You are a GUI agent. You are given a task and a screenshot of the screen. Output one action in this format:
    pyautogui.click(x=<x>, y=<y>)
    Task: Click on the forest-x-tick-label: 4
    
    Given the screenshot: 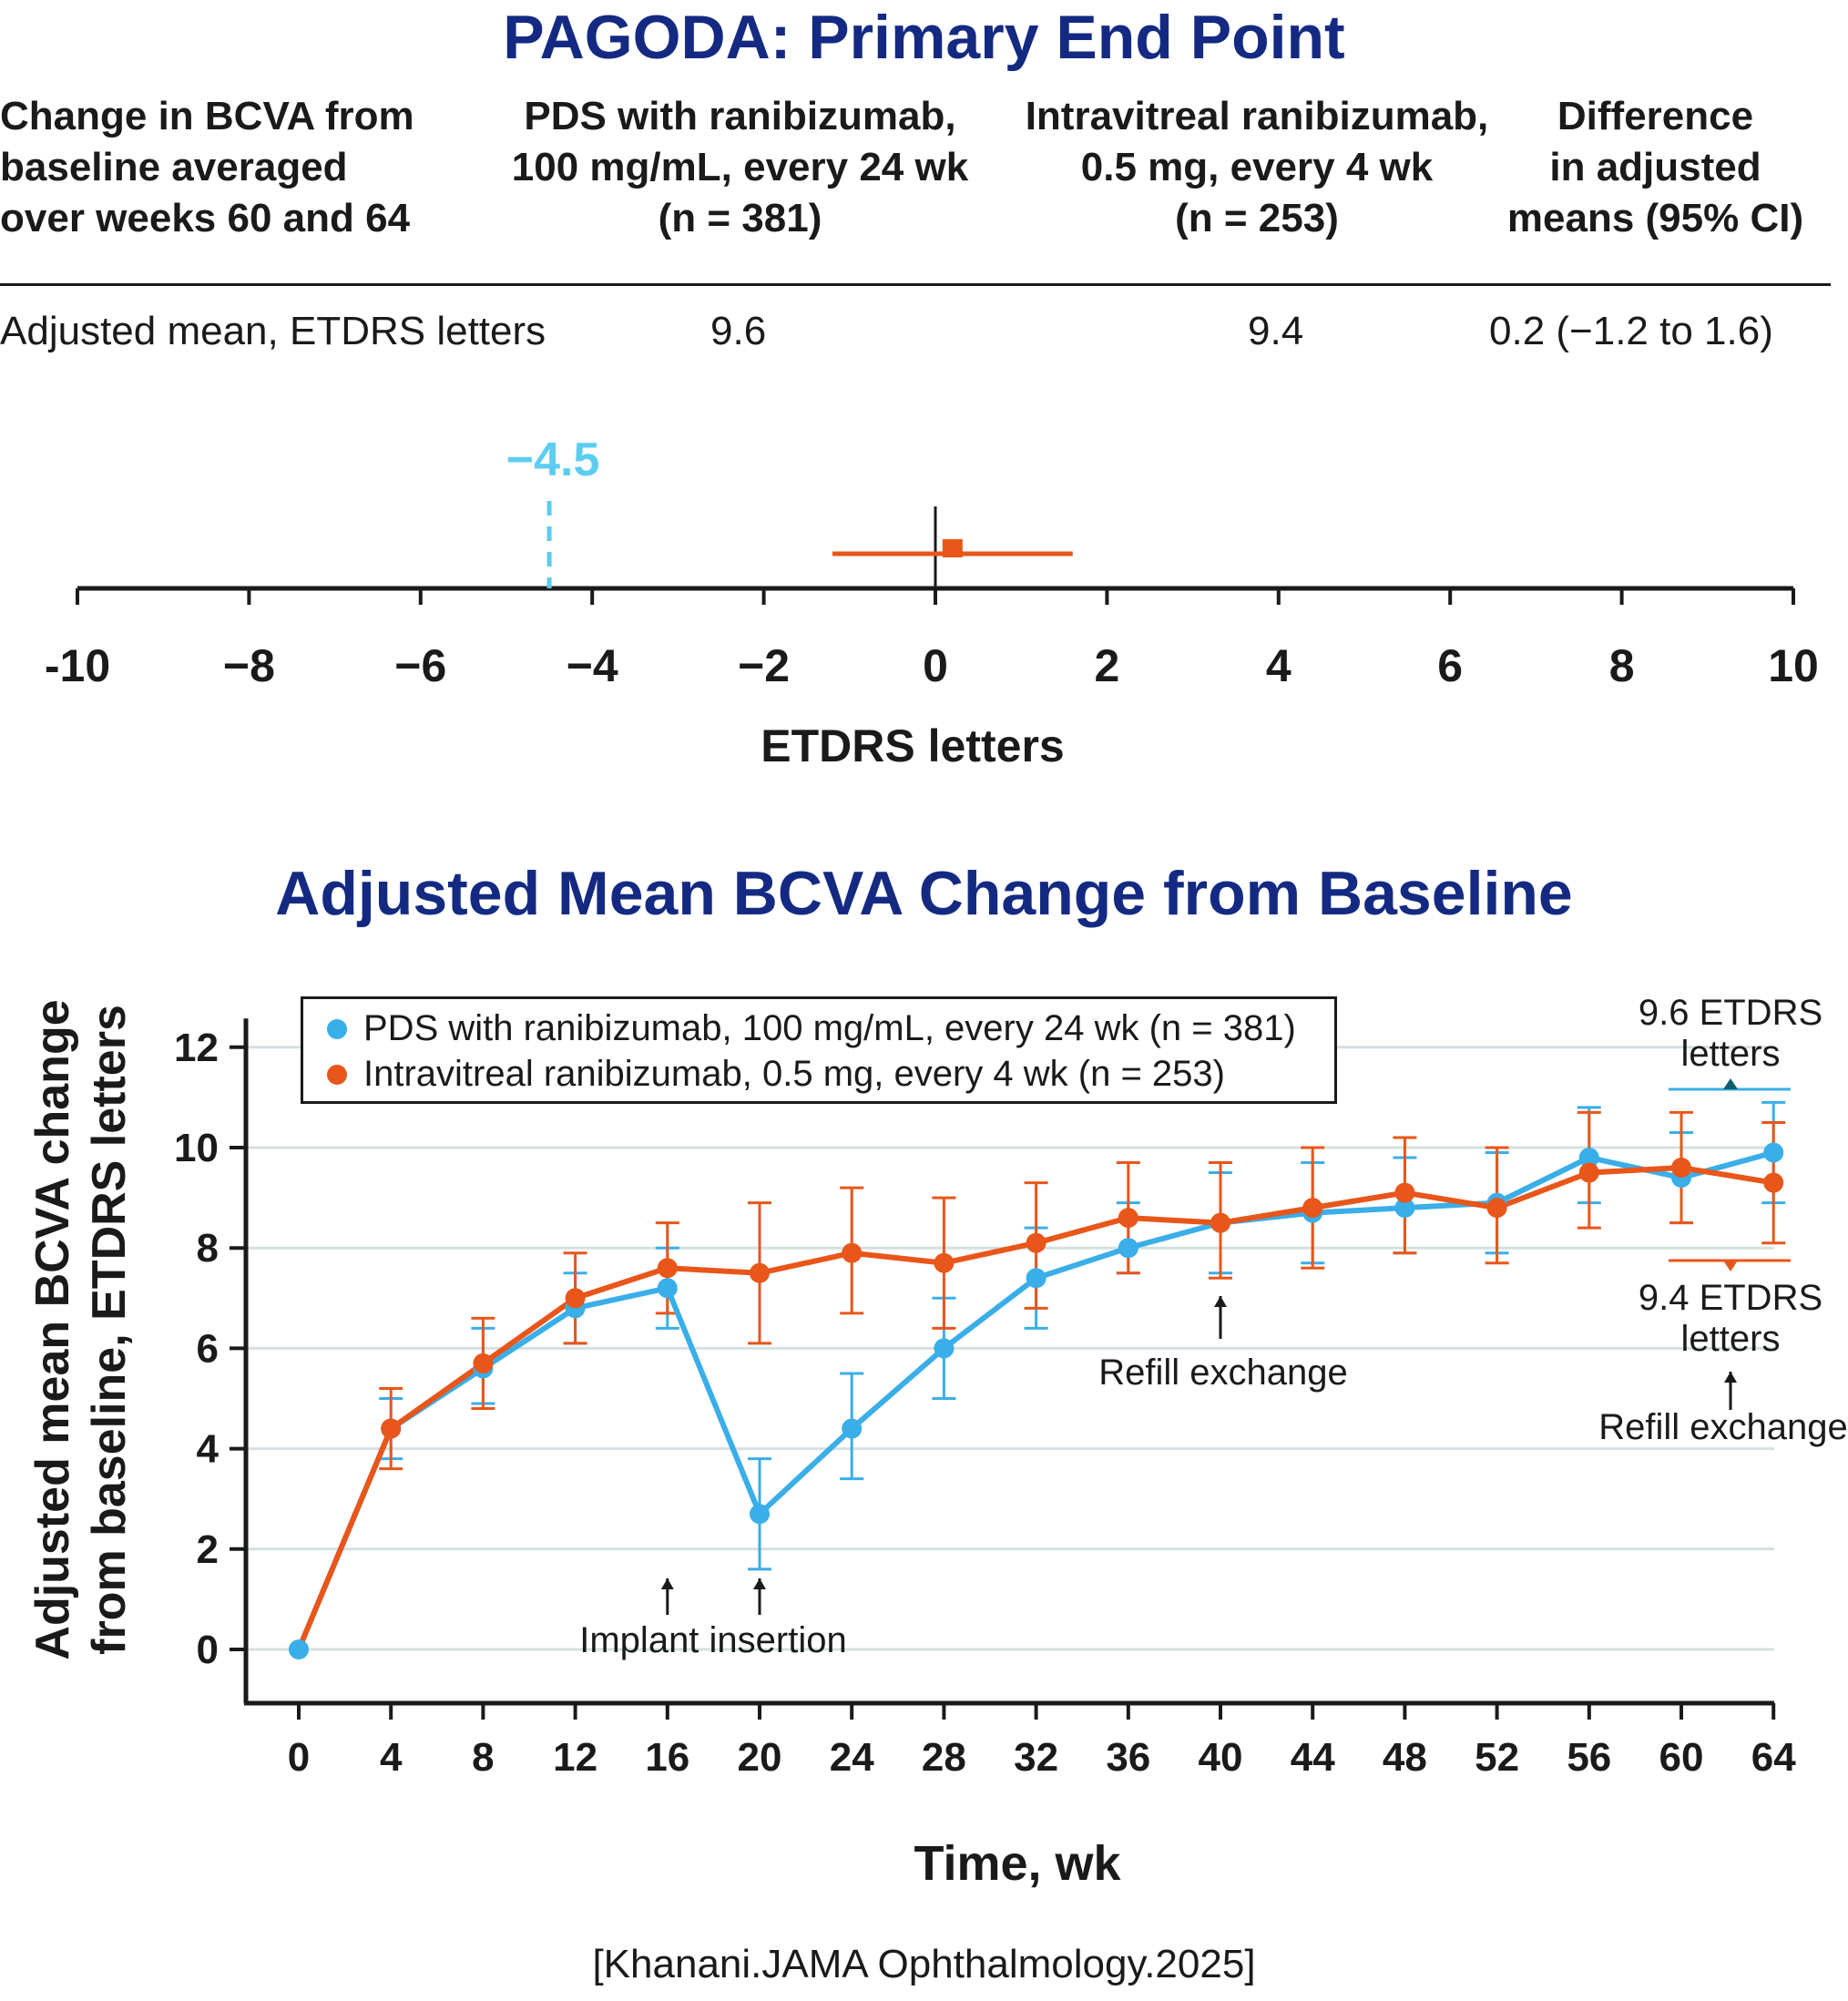 What is the action you would take?
    pyautogui.click(x=1279, y=666)
    